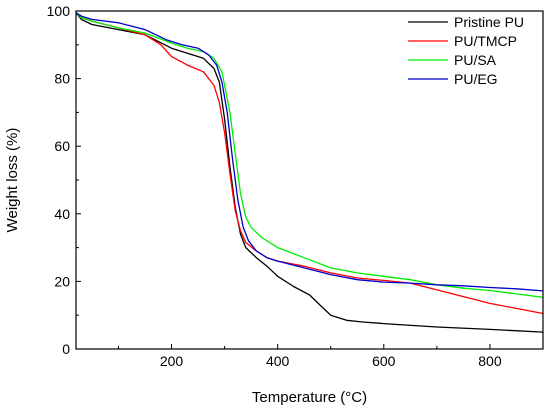  Describe the element at coordinates (62, 214) in the screenshot. I see `y-tick-label: 40` at that location.